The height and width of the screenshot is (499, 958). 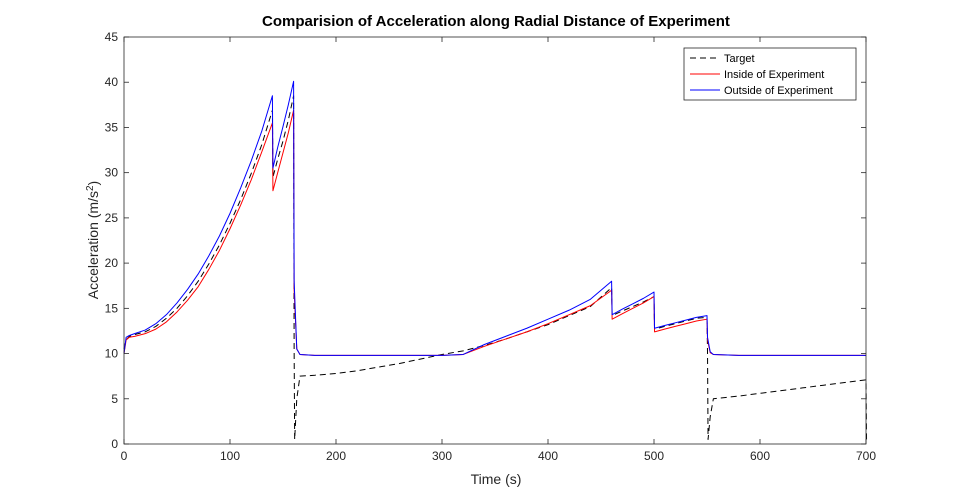 What do you see at coordinates (112, 37) in the screenshot?
I see `y-tick-label: 45` at bounding box center [112, 37].